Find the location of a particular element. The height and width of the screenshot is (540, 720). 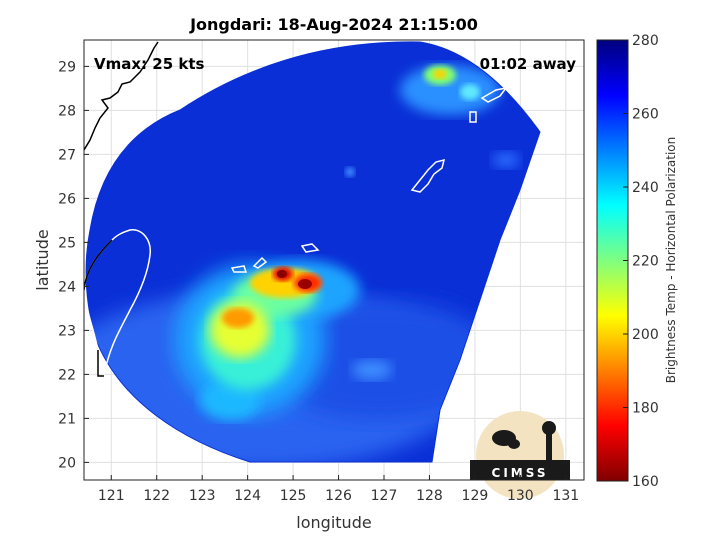

y-tick-label: 22 is located at coordinates (67, 375).